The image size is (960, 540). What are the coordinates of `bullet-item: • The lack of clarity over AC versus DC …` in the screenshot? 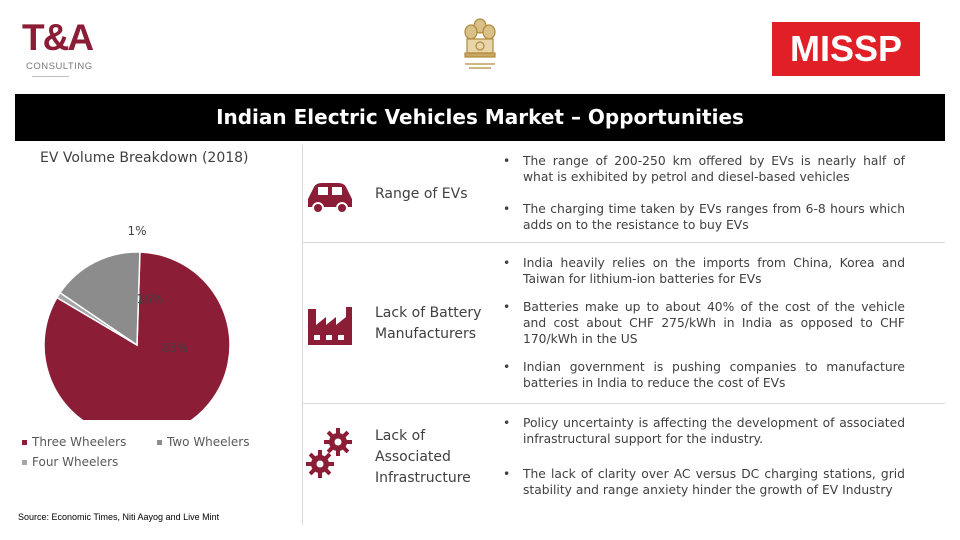 It's located at (704, 482).